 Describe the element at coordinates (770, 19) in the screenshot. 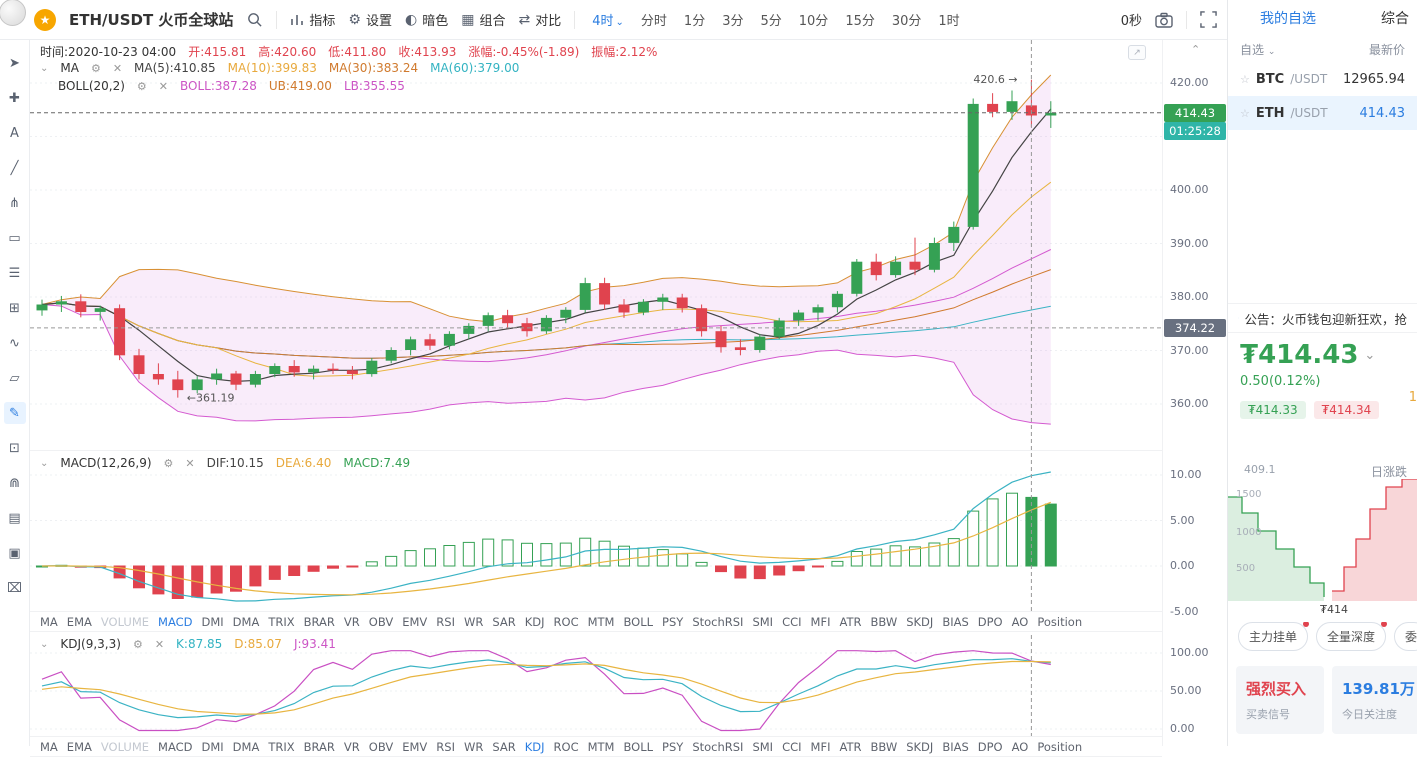

I see `timeframe-5分: 5分` at that location.